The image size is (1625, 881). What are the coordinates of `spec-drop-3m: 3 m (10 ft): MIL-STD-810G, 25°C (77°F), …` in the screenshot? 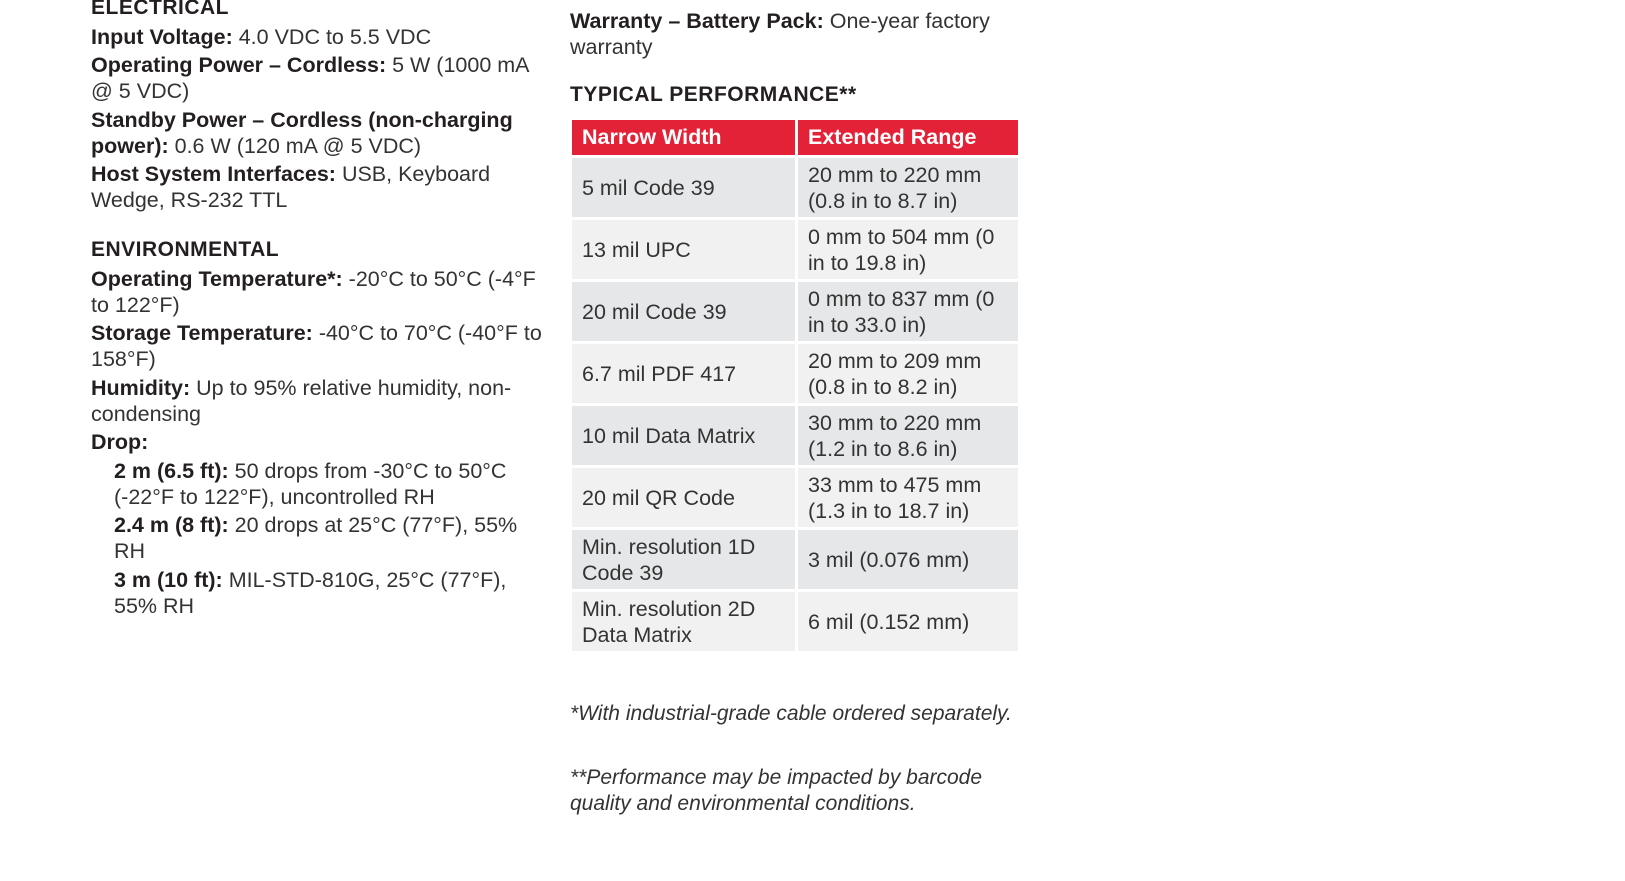 It's located at (318, 593).